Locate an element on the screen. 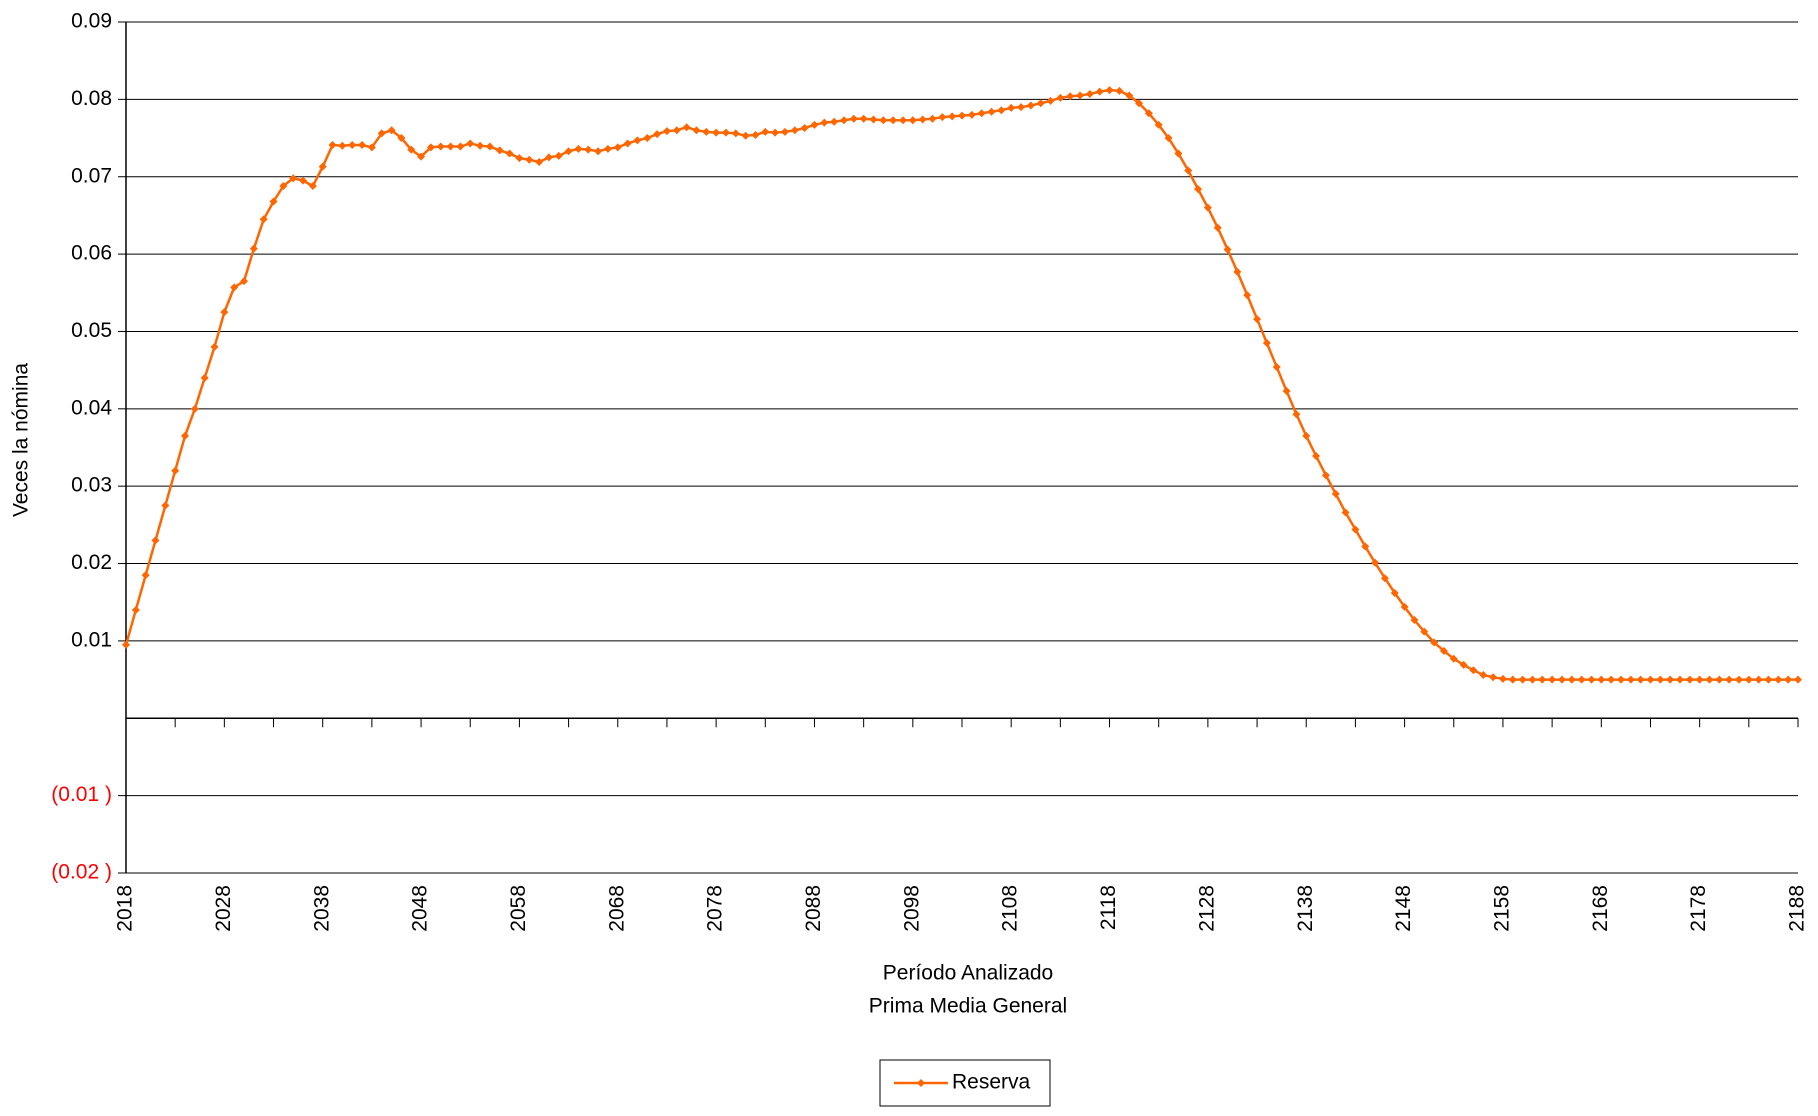  x-tick-label: 2038 is located at coordinates (321, 908).